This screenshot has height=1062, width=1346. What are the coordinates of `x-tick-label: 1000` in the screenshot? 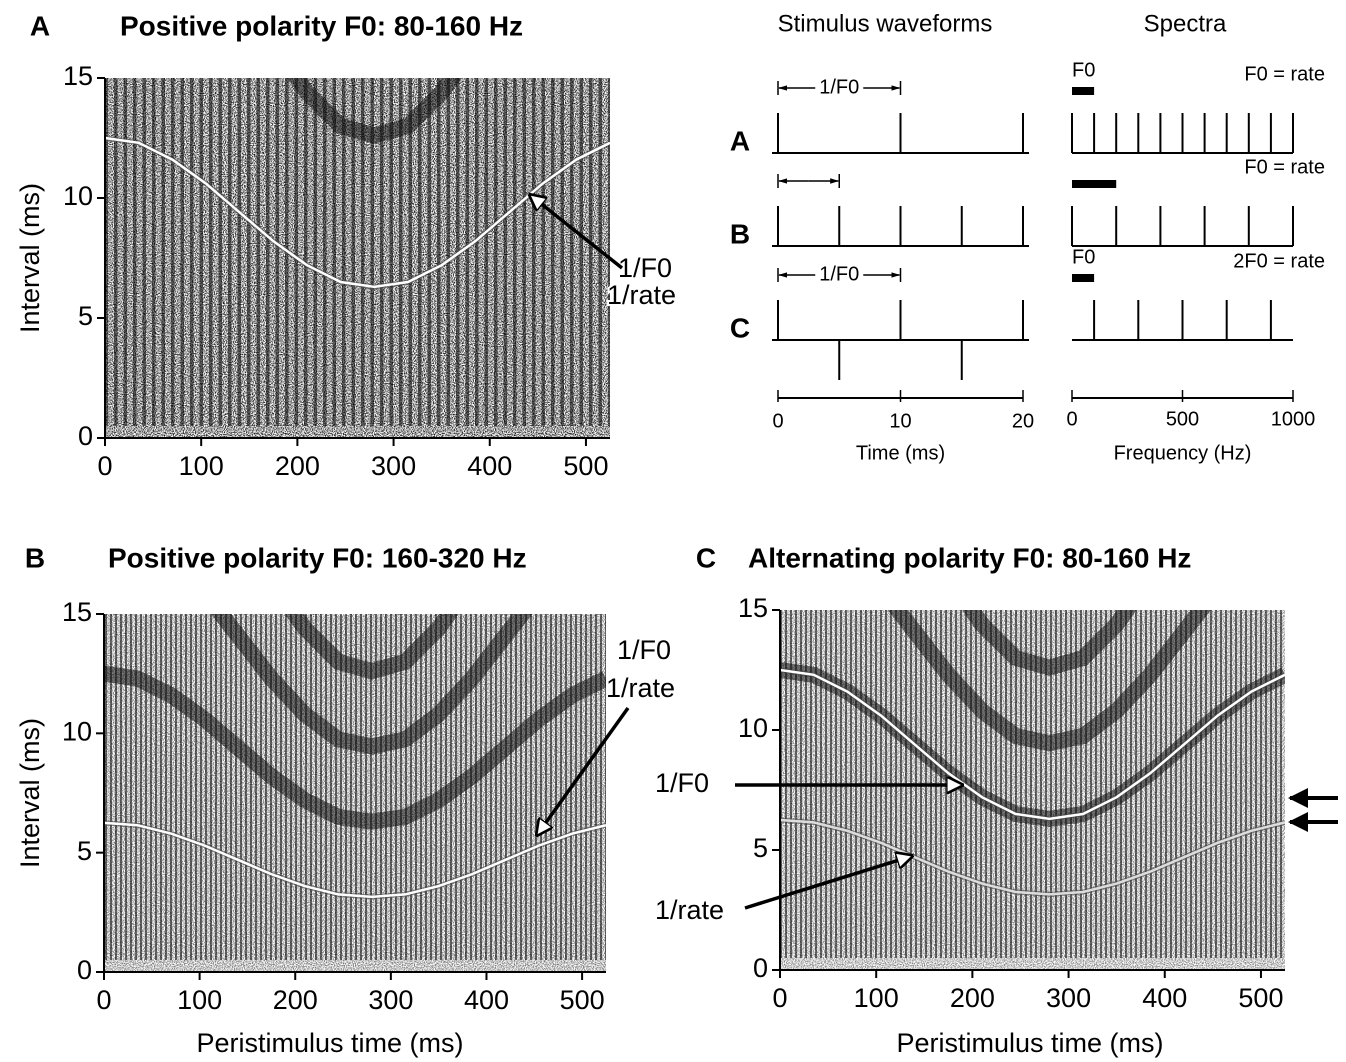 It's located at (1293, 419).